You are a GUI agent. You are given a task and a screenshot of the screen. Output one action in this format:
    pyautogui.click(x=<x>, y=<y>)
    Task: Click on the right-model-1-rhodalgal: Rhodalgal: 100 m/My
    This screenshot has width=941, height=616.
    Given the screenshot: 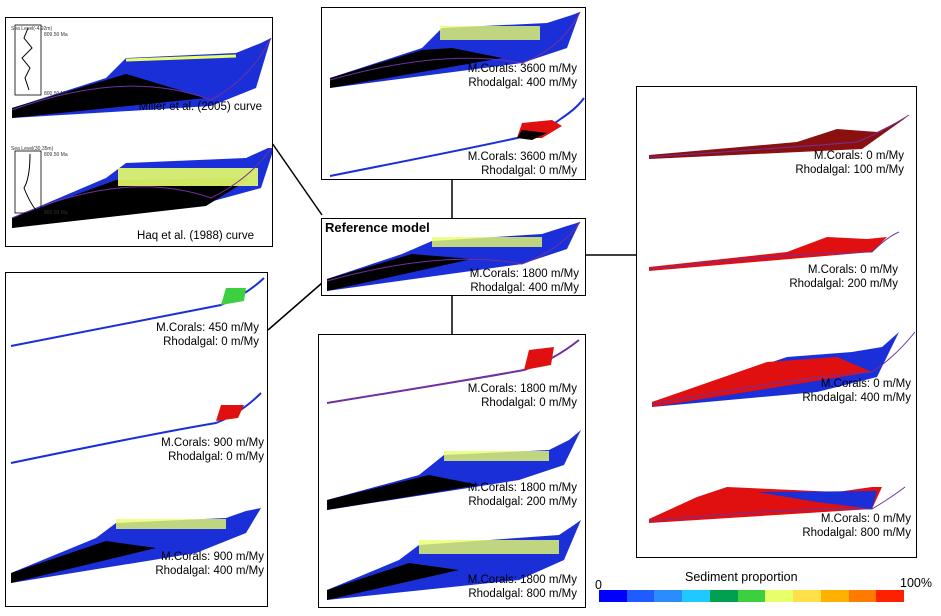 What is the action you would take?
    pyautogui.click(x=849, y=170)
    